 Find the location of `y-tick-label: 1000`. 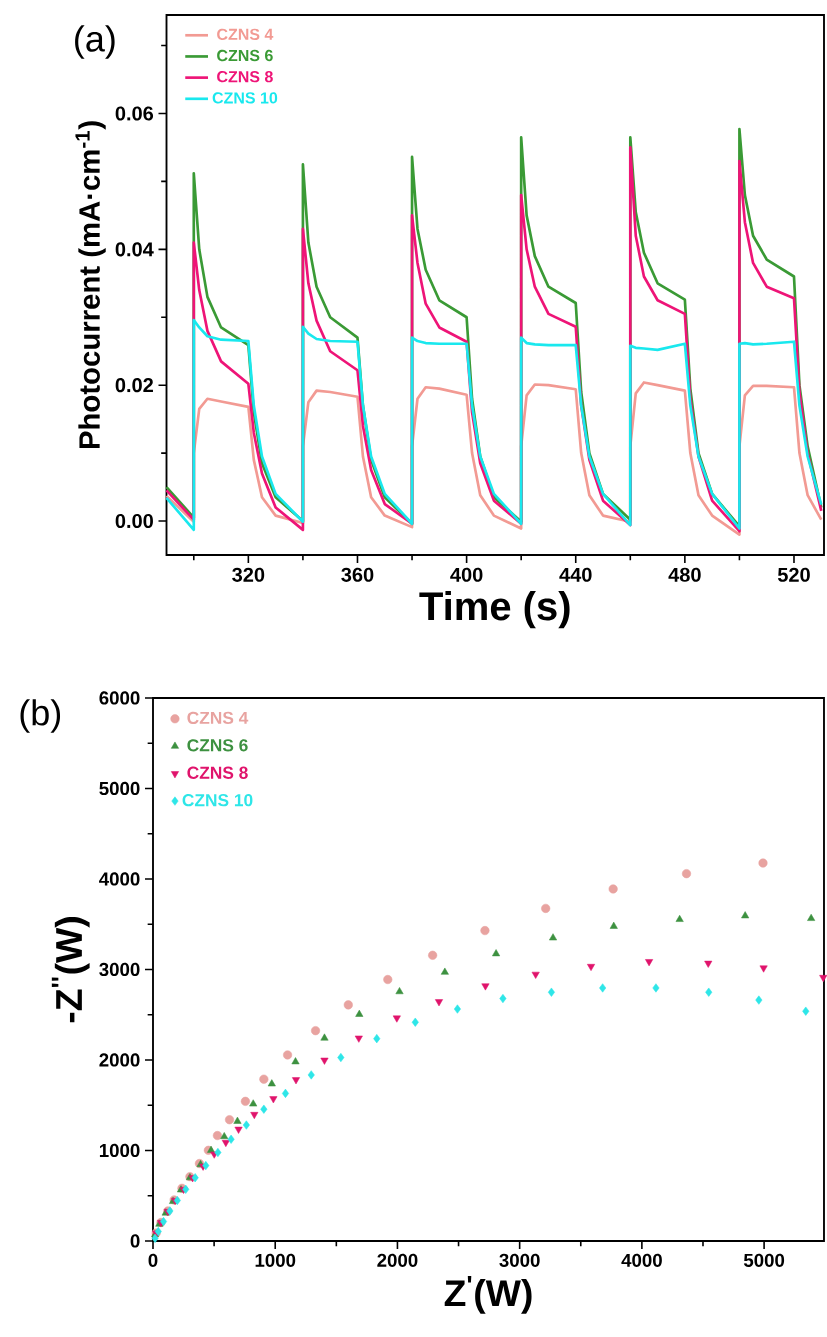

y-tick-label: 1000 is located at coordinates (119, 1150).